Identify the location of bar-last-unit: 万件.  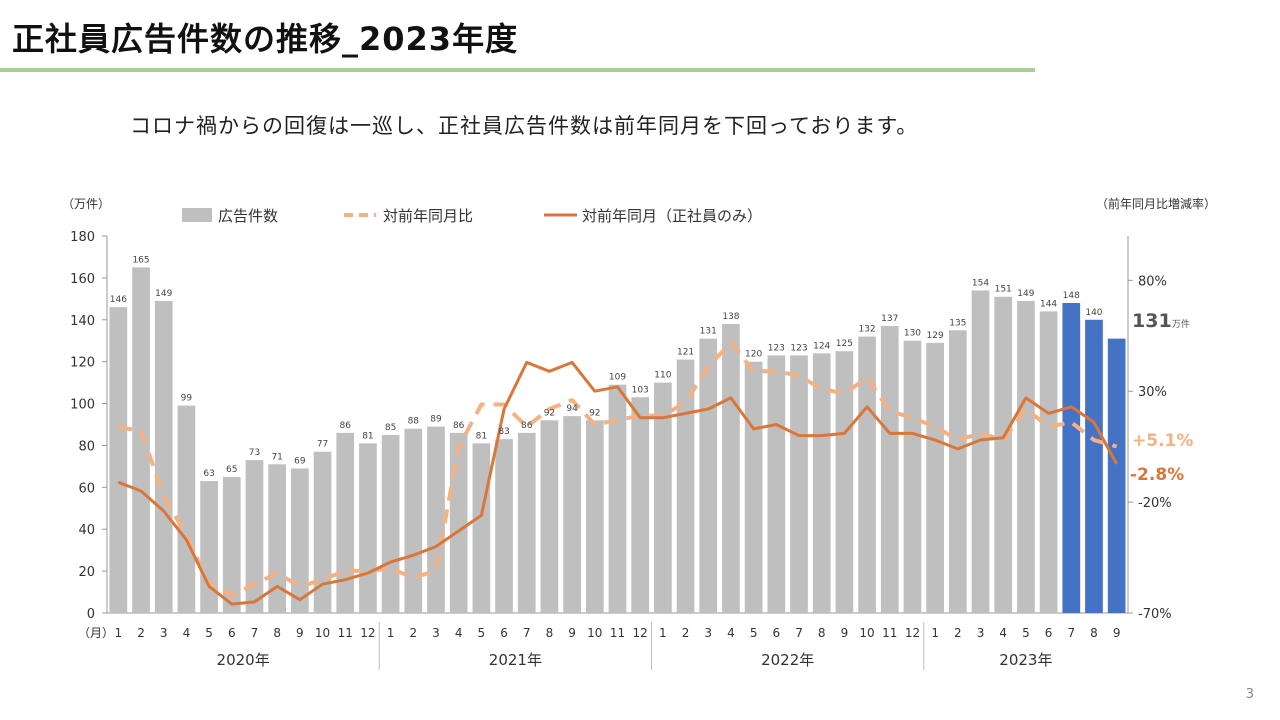
(1181, 324).